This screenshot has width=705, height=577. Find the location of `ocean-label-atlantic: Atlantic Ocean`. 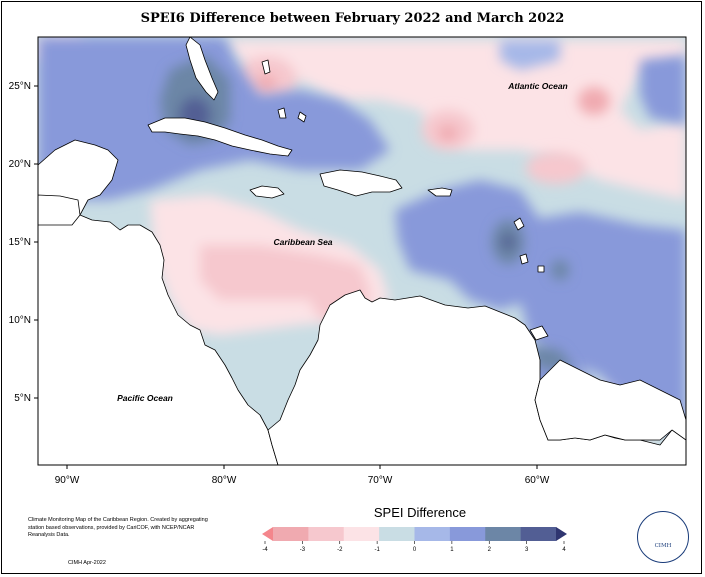

ocean-label-atlantic: Atlantic Ocean is located at coordinates (537, 86).